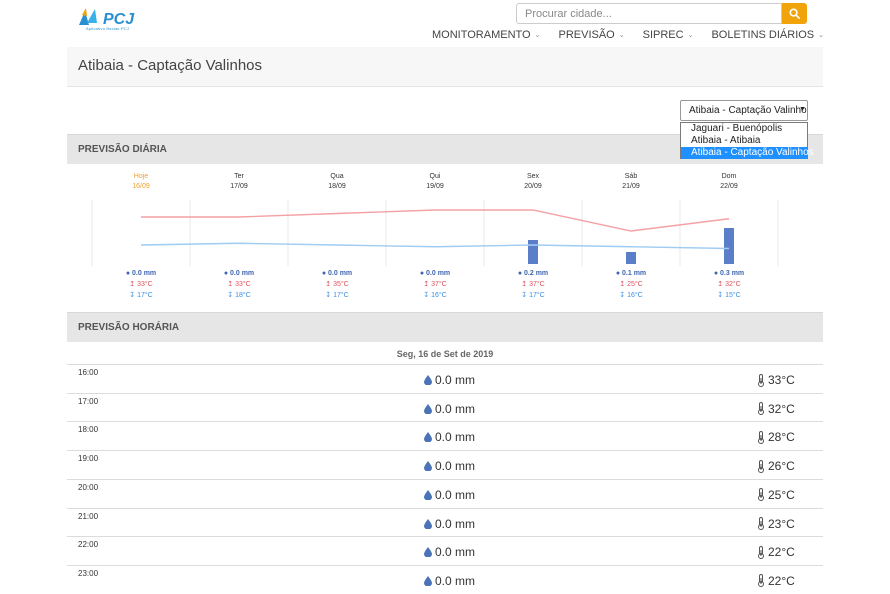 Image resolution: width=890 pixels, height=594 pixels. I want to click on day-max: ↥ 25°C, so click(631, 284).